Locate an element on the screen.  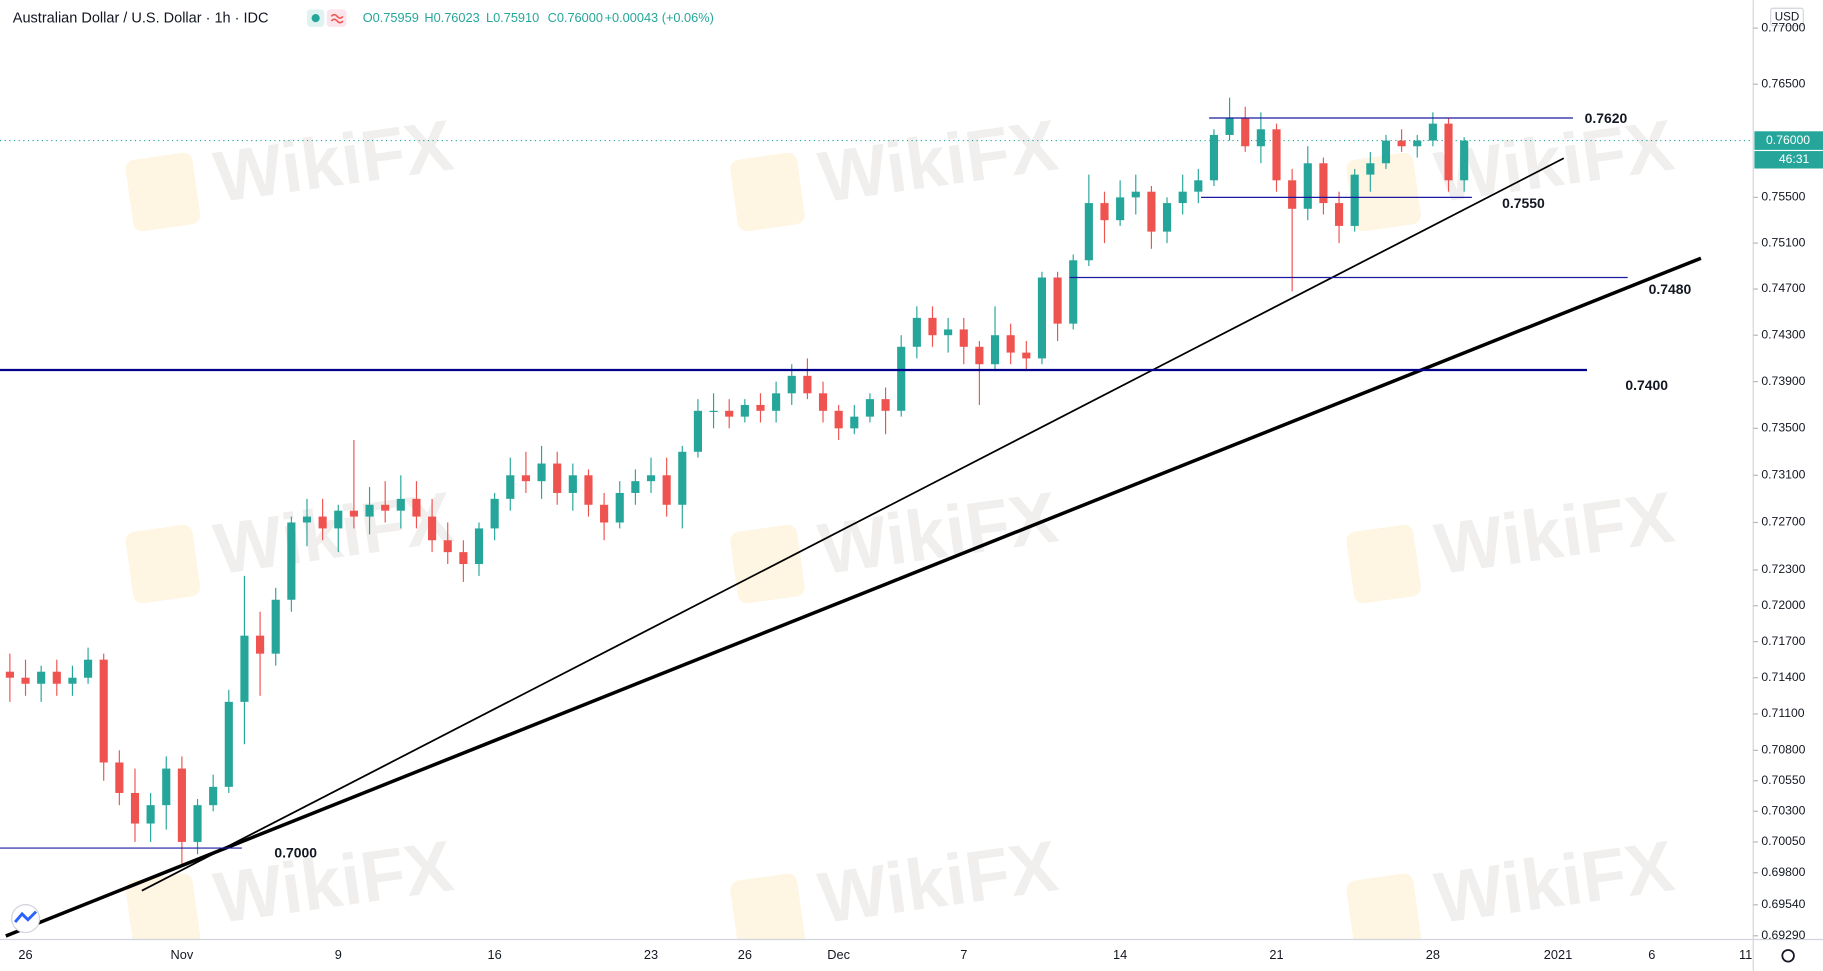
y-tick-label: 0.73100 is located at coordinates (1783, 475).